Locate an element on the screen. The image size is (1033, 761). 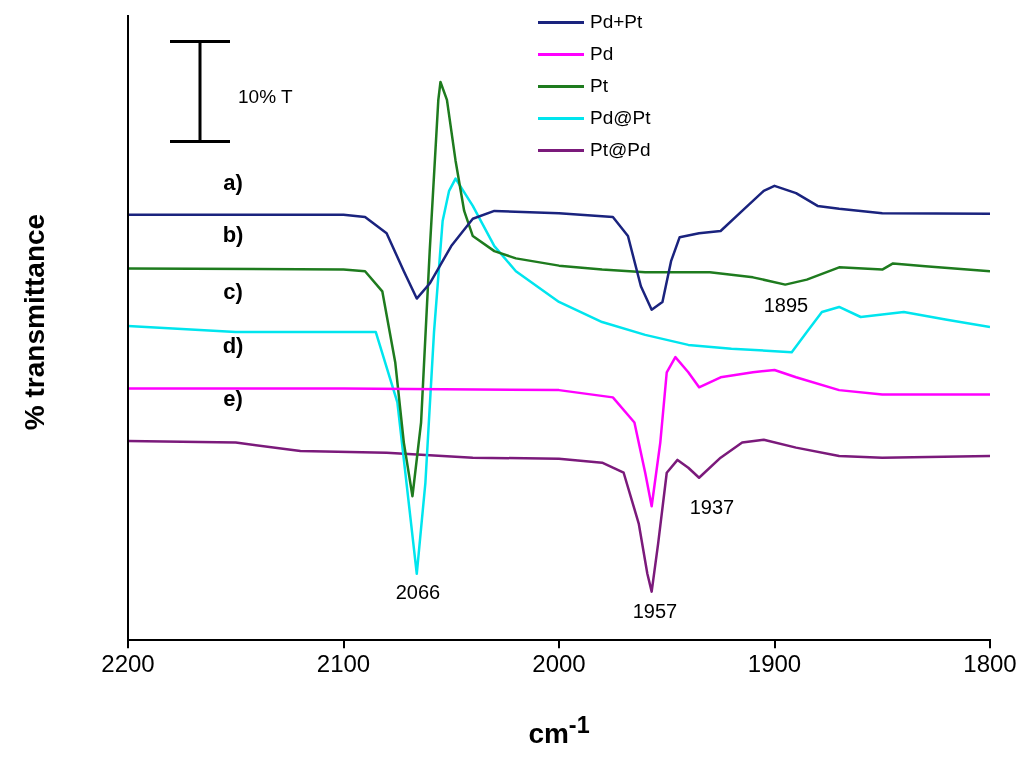
x-tick-label: 2100 is located at coordinates (343, 664).